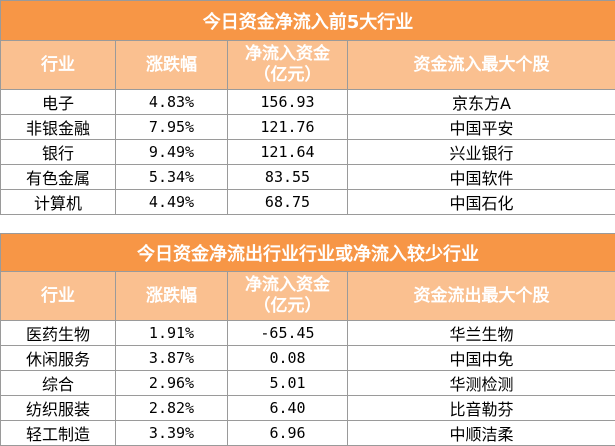  I want to click on change-cell: 4.83%, so click(172, 102).